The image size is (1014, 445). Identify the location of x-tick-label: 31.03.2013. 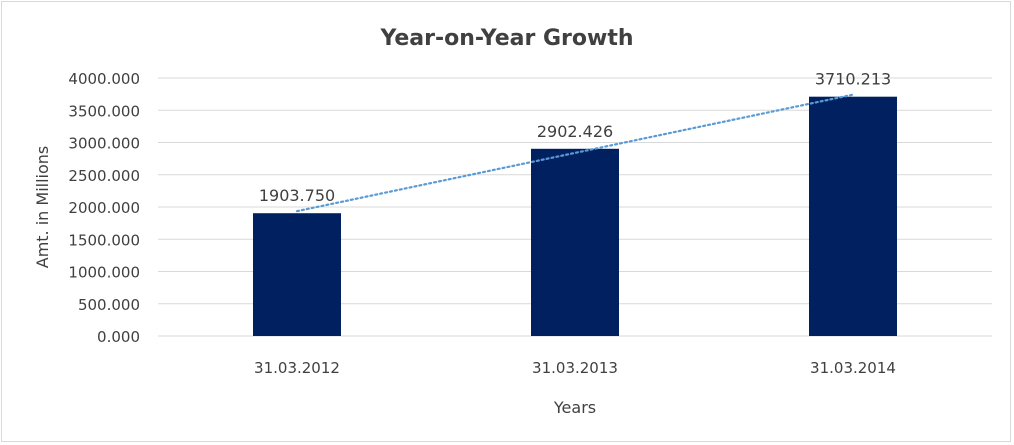
(575, 368).